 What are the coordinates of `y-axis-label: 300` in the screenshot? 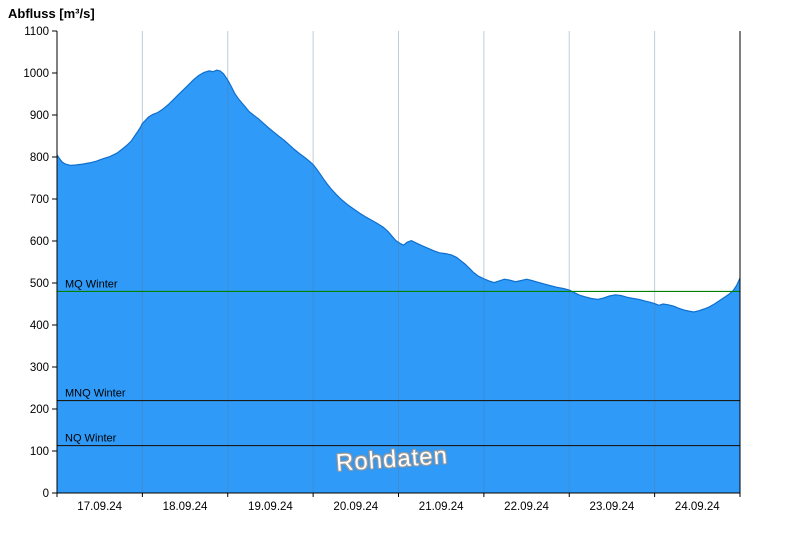 It's located at (39, 368).